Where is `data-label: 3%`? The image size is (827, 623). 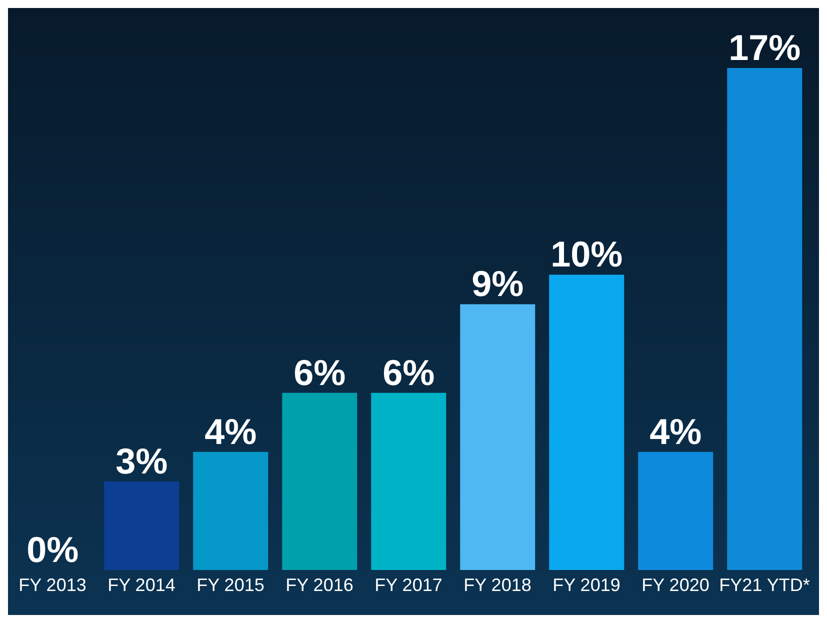 data-label: 3% is located at coordinates (142, 461).